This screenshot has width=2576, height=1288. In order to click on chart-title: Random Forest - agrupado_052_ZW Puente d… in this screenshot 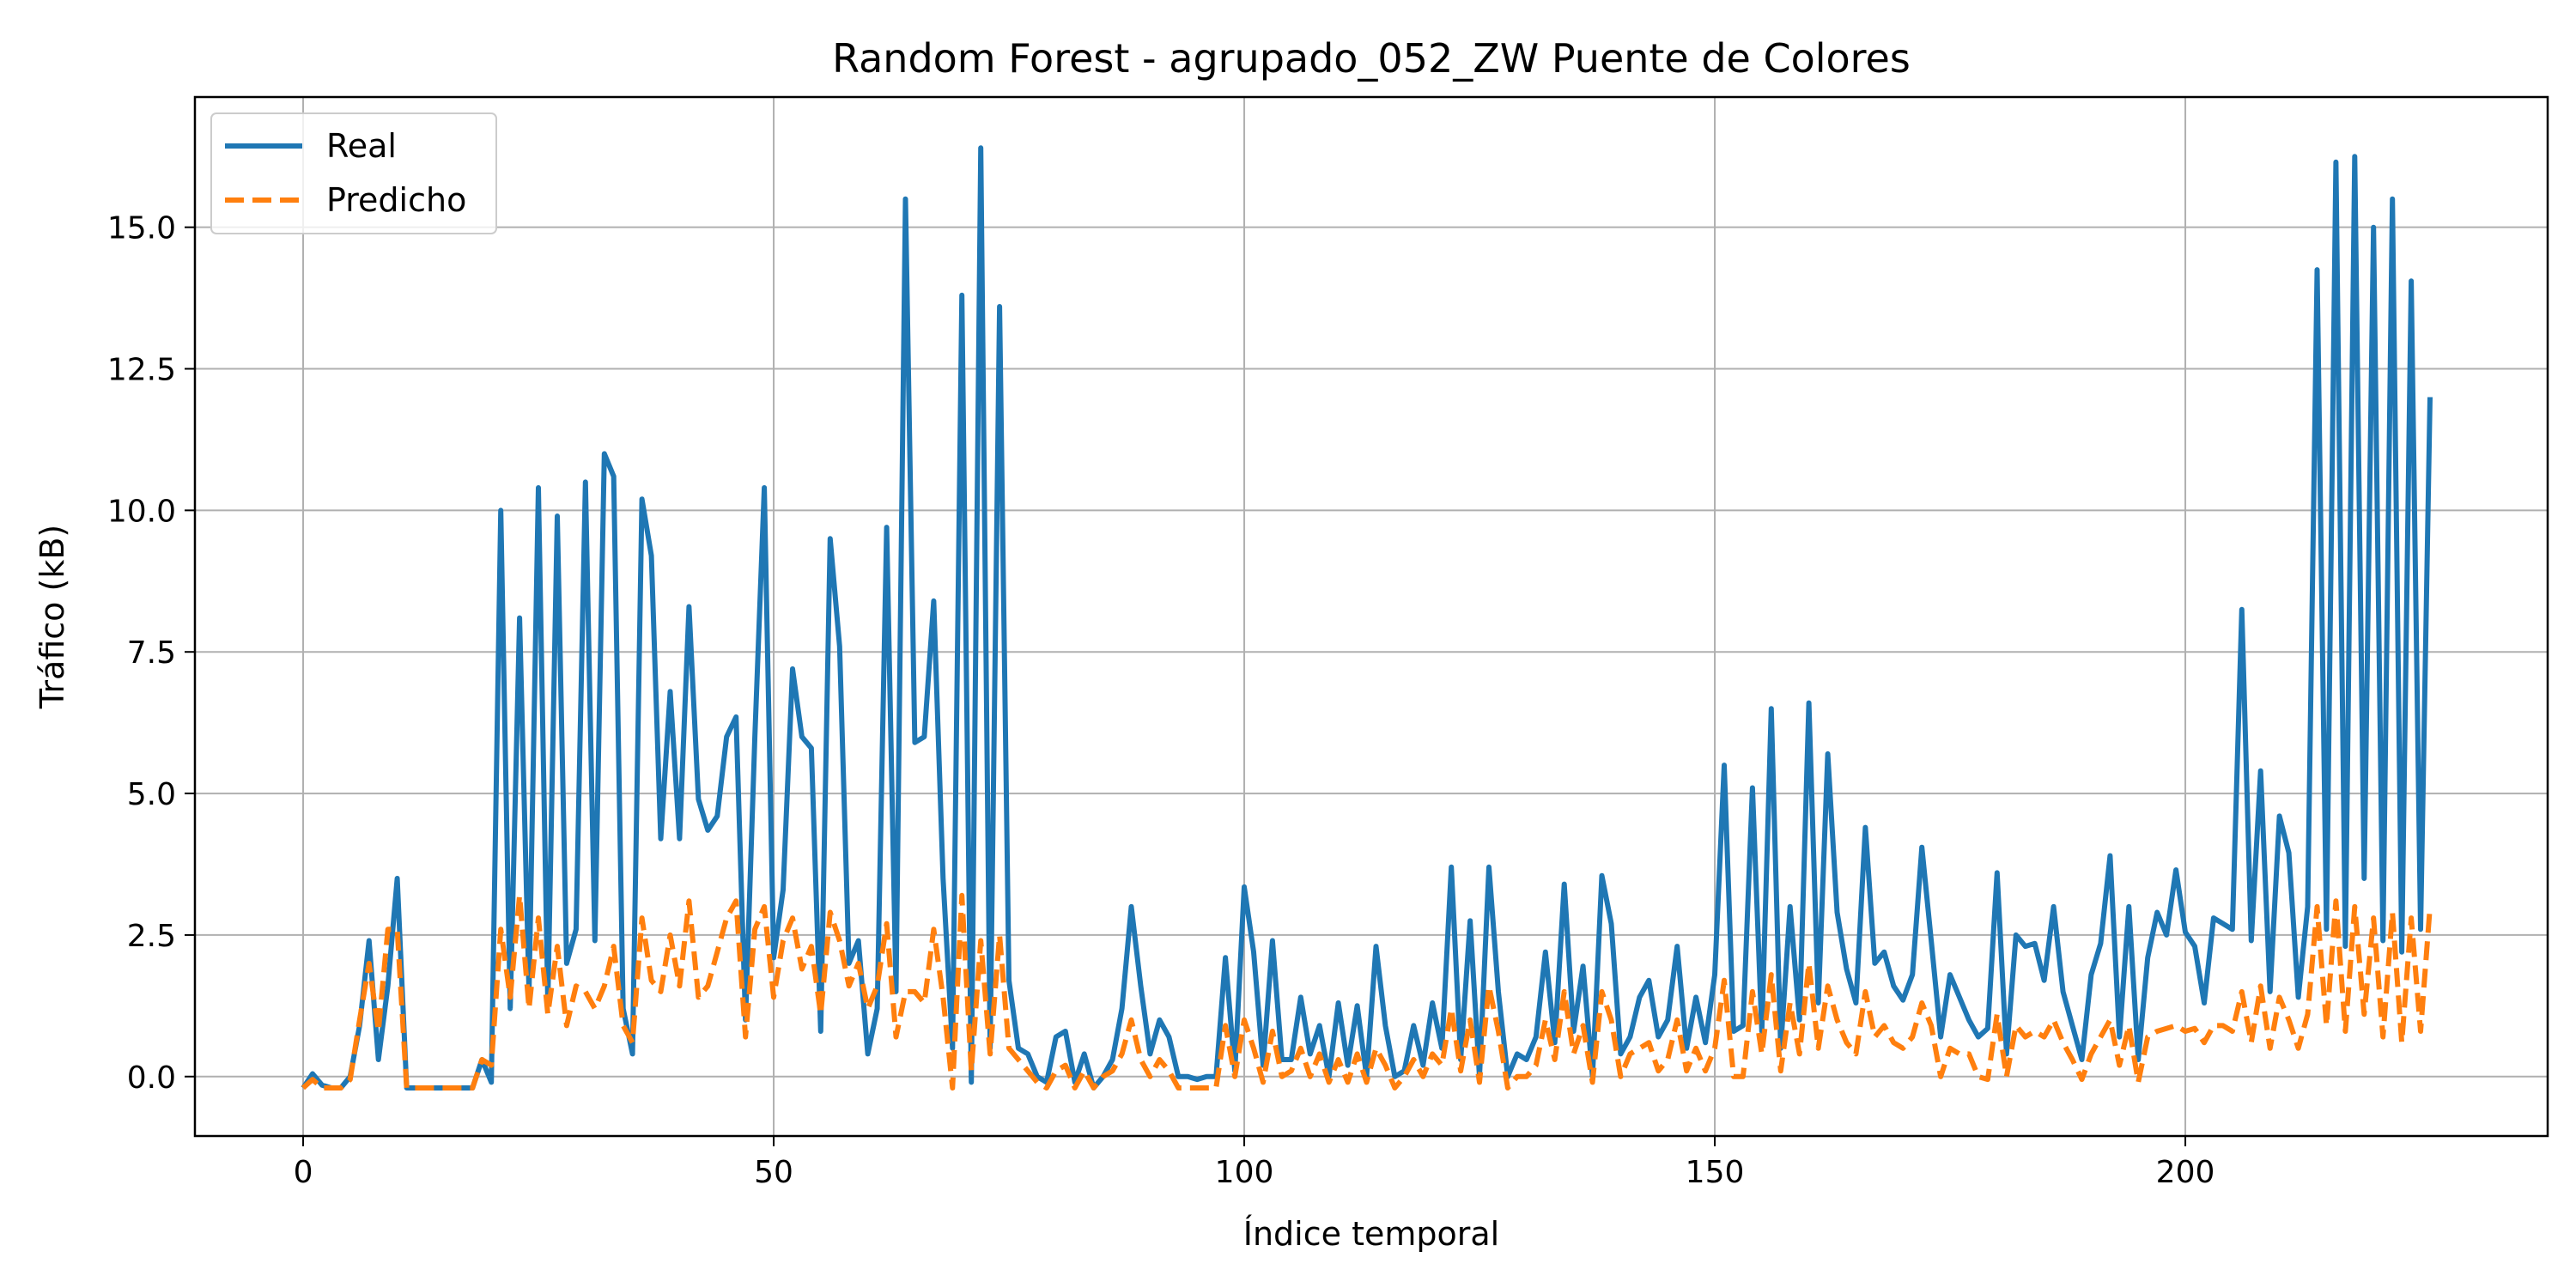, I will do `click(1371, 59)`.